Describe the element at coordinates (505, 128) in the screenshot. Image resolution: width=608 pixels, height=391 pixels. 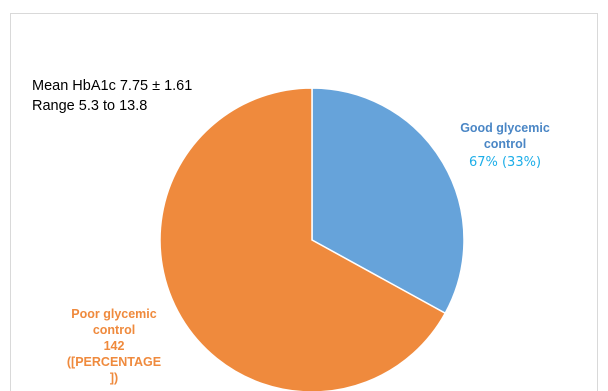
I see `good-label-line1: Good glycemic` at that location.